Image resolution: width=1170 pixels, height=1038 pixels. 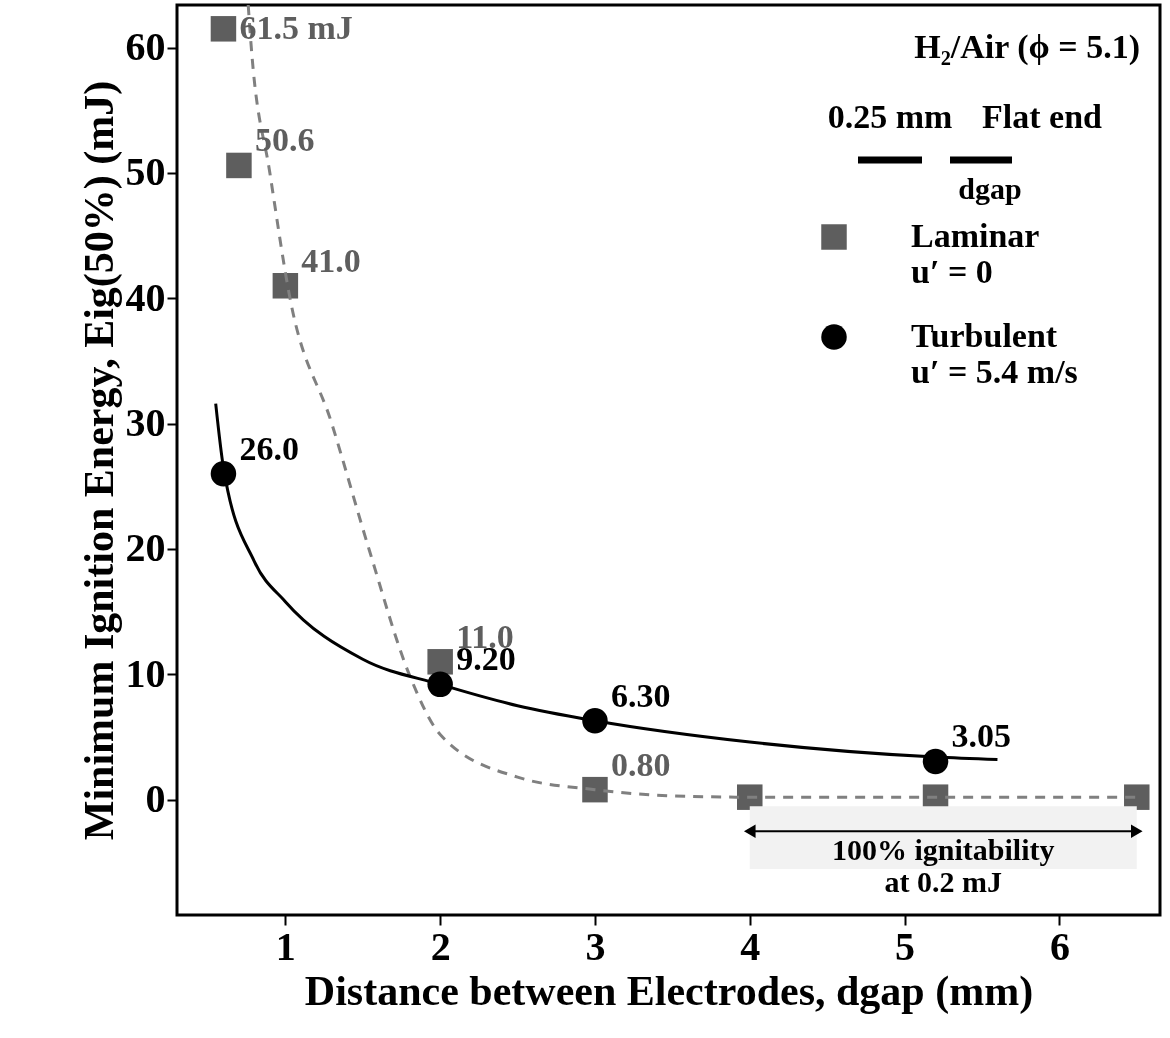 What do you see at coordinates (145, 673) in the screenshot?
I see `y-tick-label: 10` at bounding box center [145, 673].